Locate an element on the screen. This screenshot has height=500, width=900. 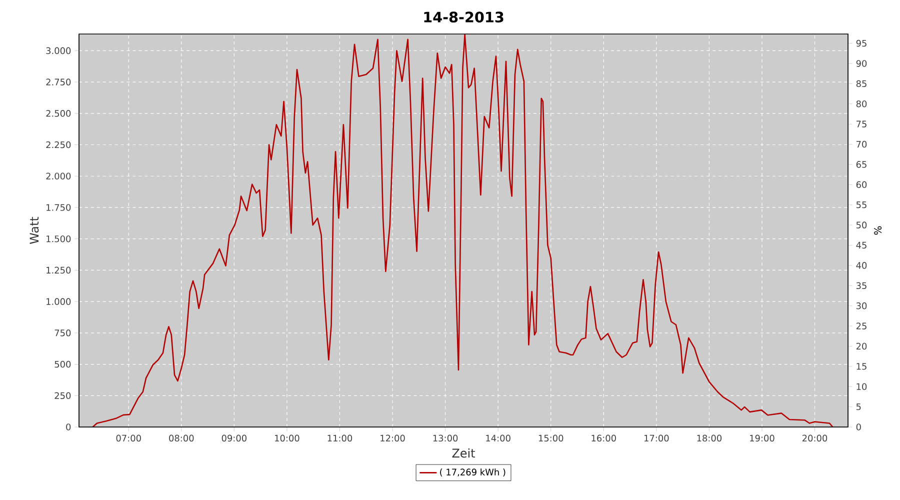
x-tick-label: 09:00 is located at coordinates (234, 438).